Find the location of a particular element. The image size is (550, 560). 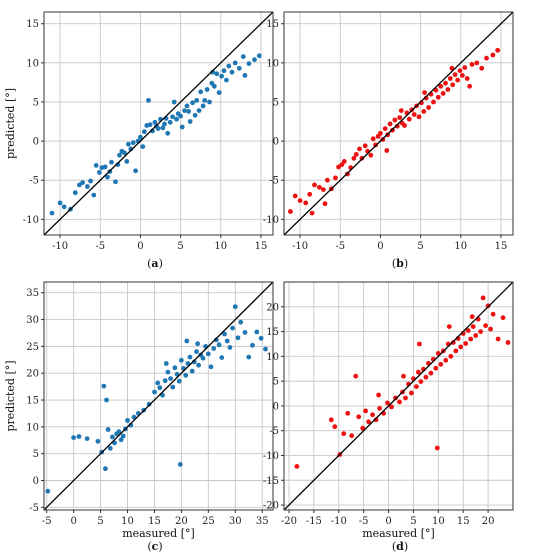

x-tick-label: 10 is located at coordinates (127, 521).